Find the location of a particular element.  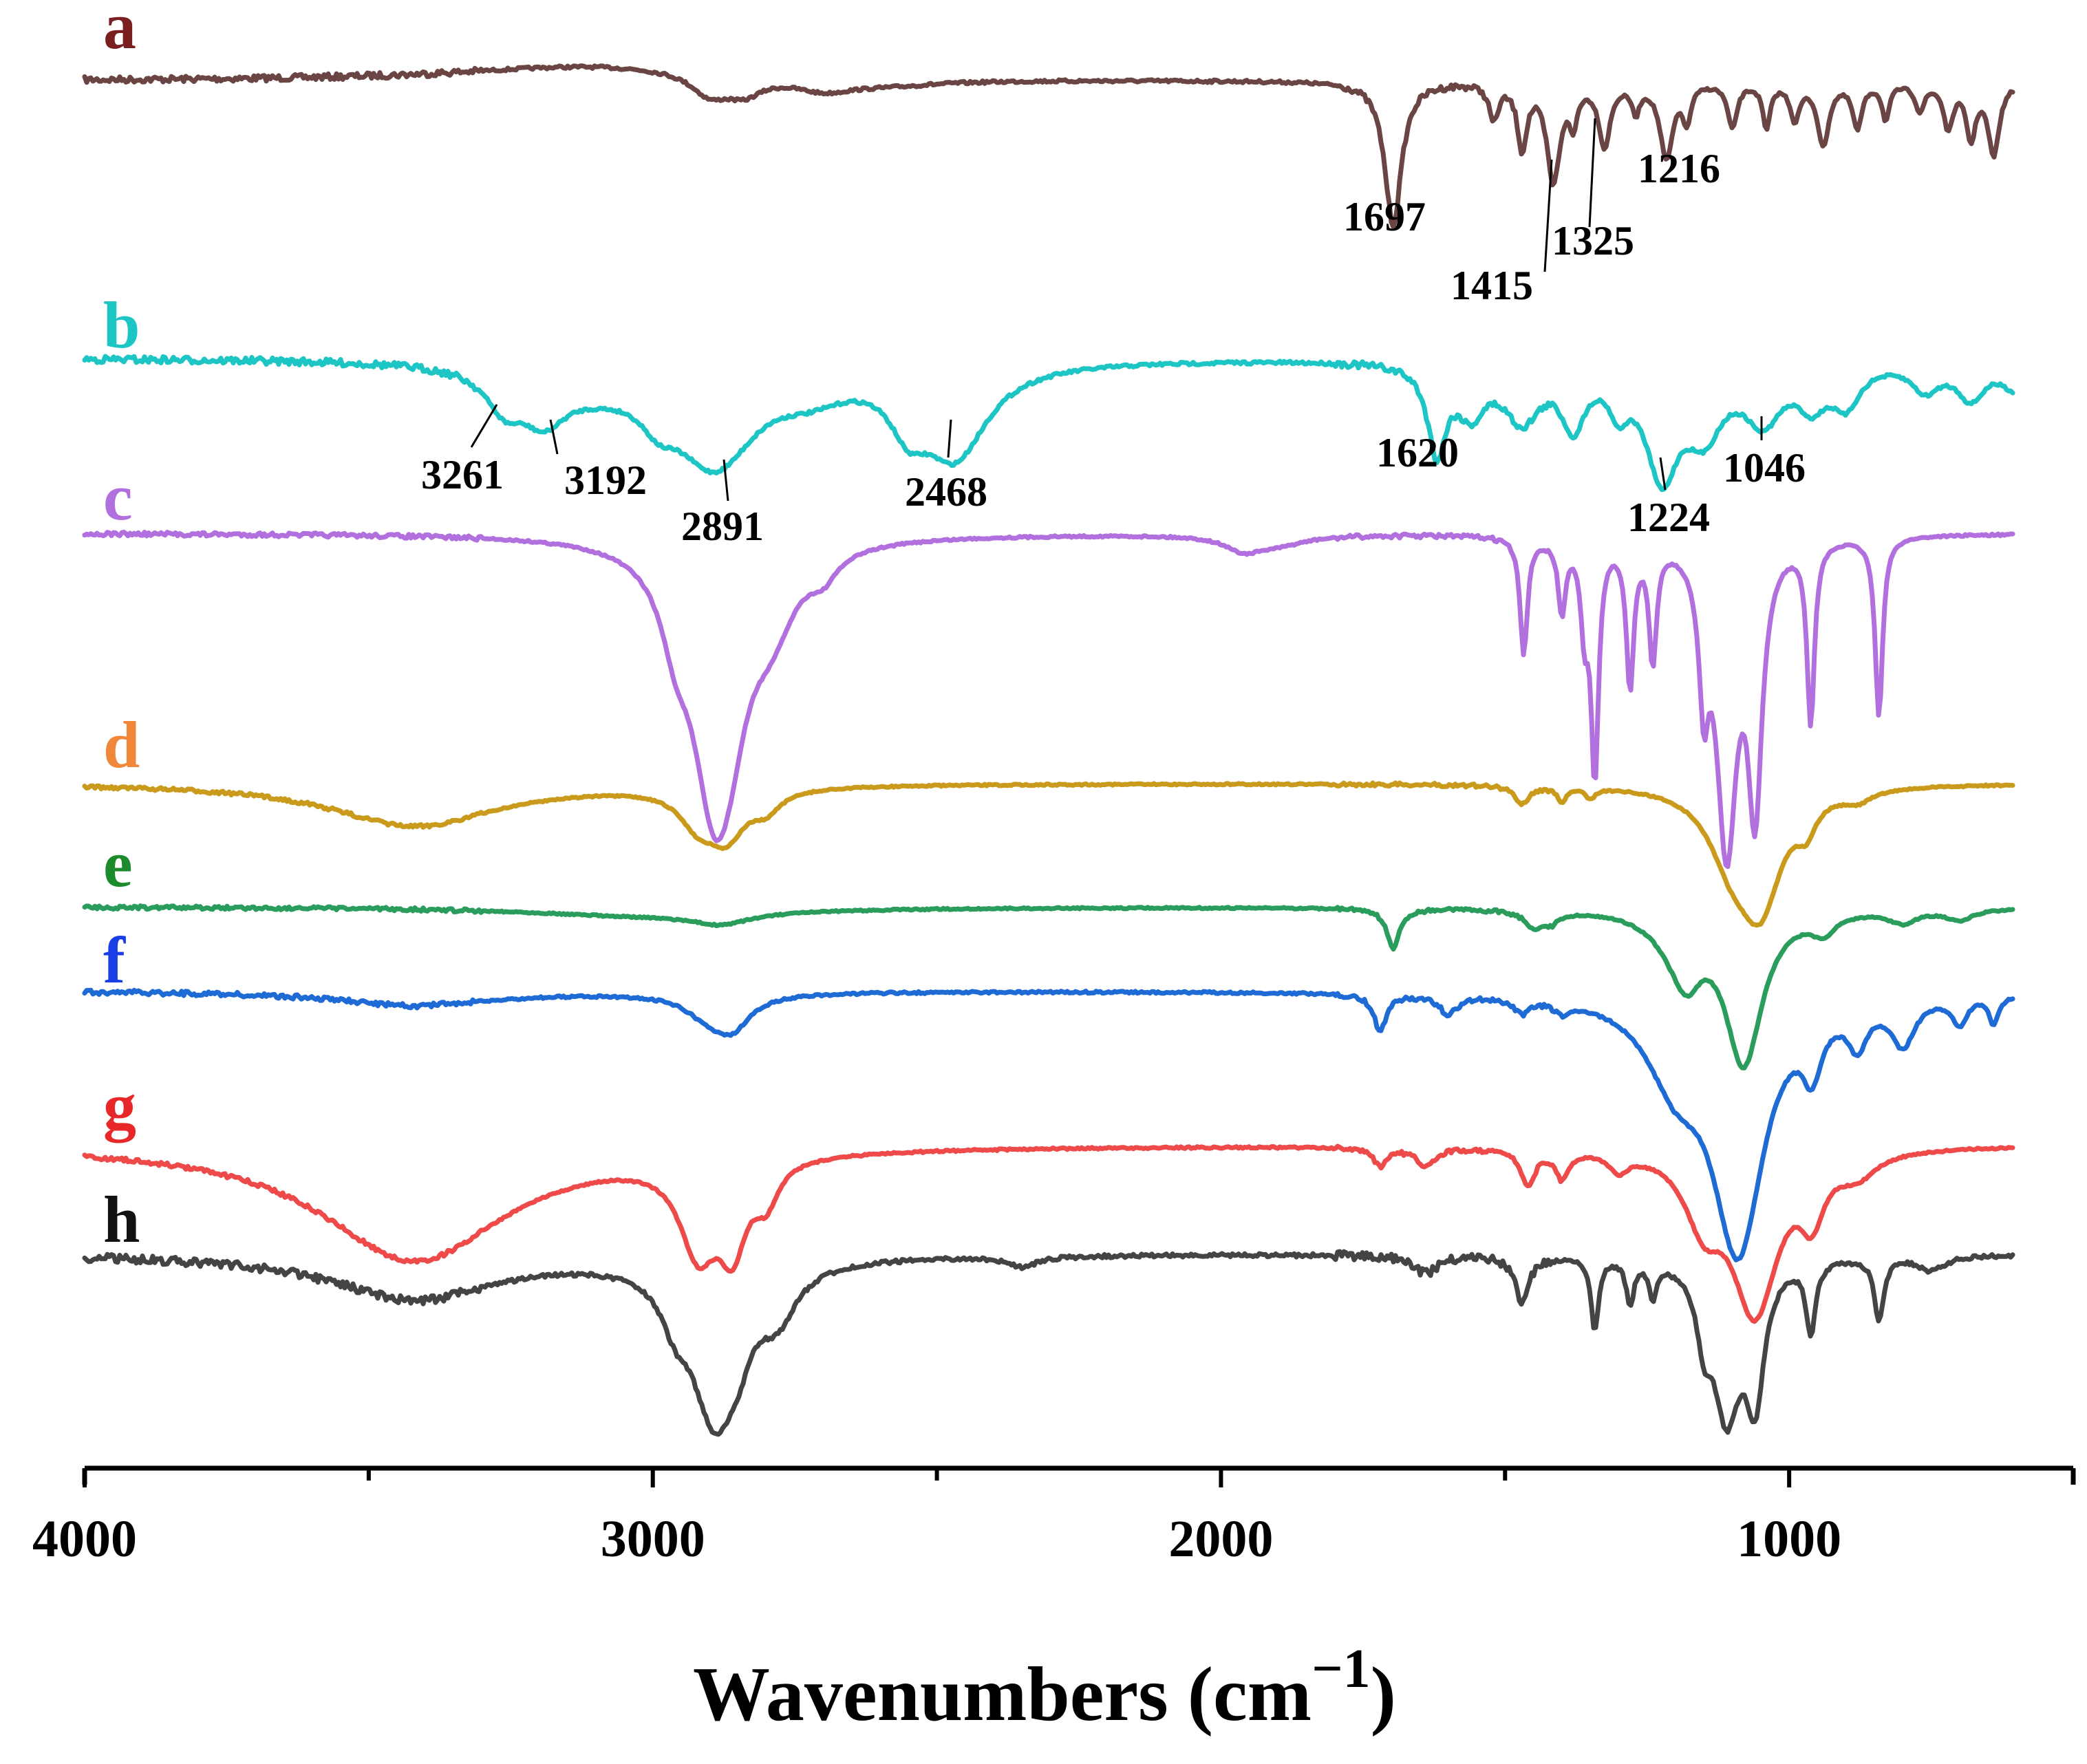

peak-label-a-1697: 1697 is located at coordinates (1384, 216).